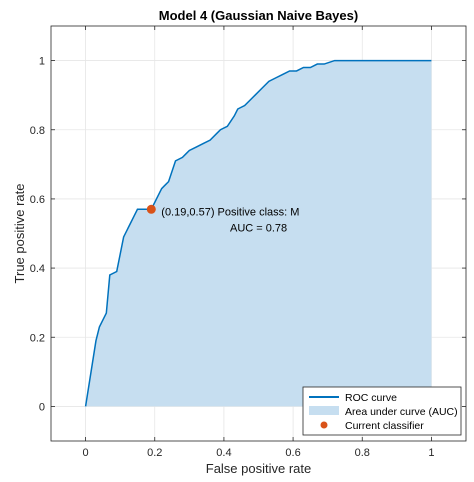 The image size is (474, 482). Describe the element at coordinates (258, 15) in the screenshot. I see `chart-title: Model 4 (Gaussian Naive Bayes)` at that location.